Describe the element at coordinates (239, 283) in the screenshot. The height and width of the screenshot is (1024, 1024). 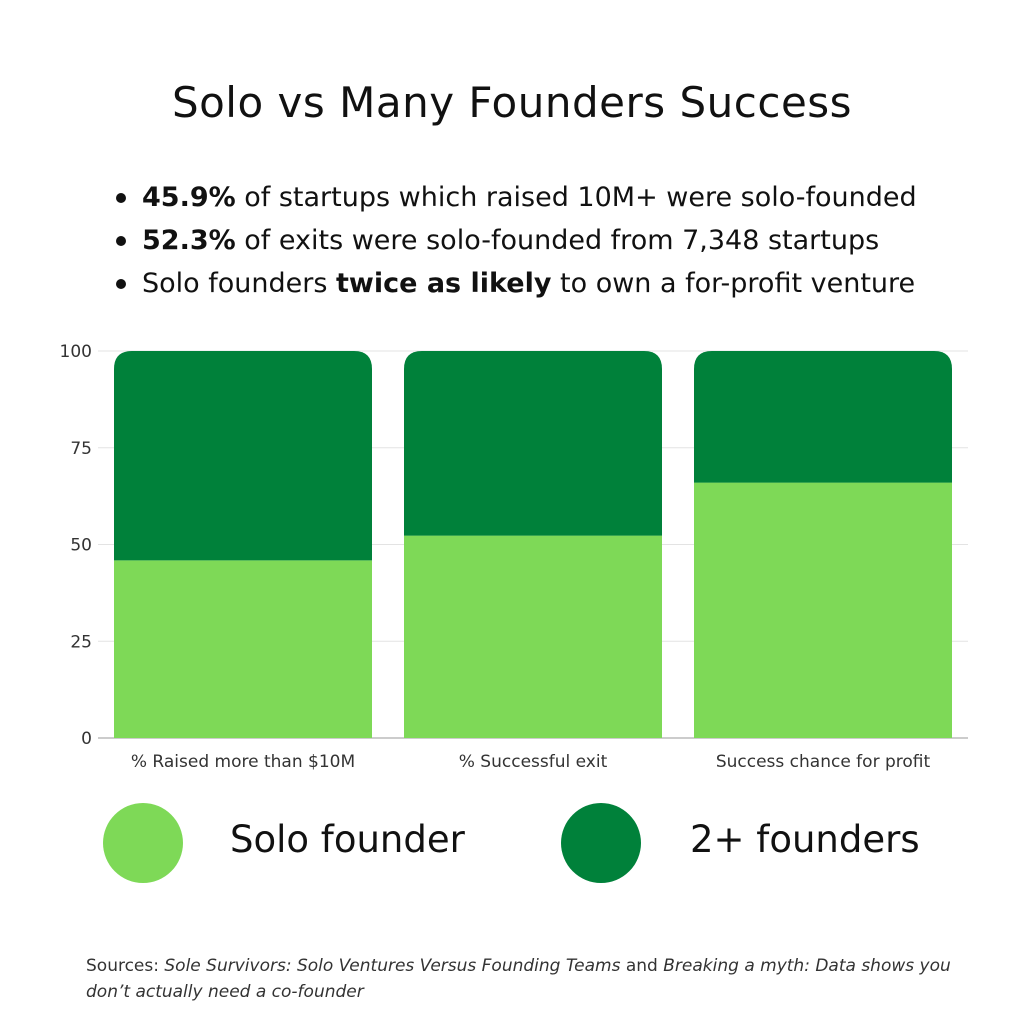
I see `fact-text: Solo founders` at that location.